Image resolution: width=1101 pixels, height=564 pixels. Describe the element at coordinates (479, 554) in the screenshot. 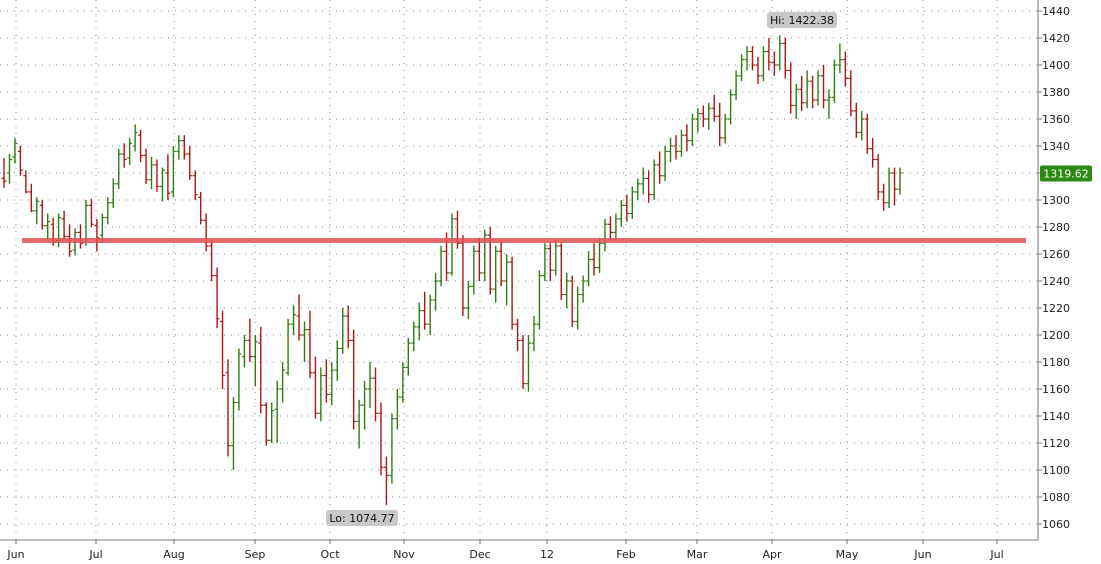

I see `x-tick-label: Dec` at that location.